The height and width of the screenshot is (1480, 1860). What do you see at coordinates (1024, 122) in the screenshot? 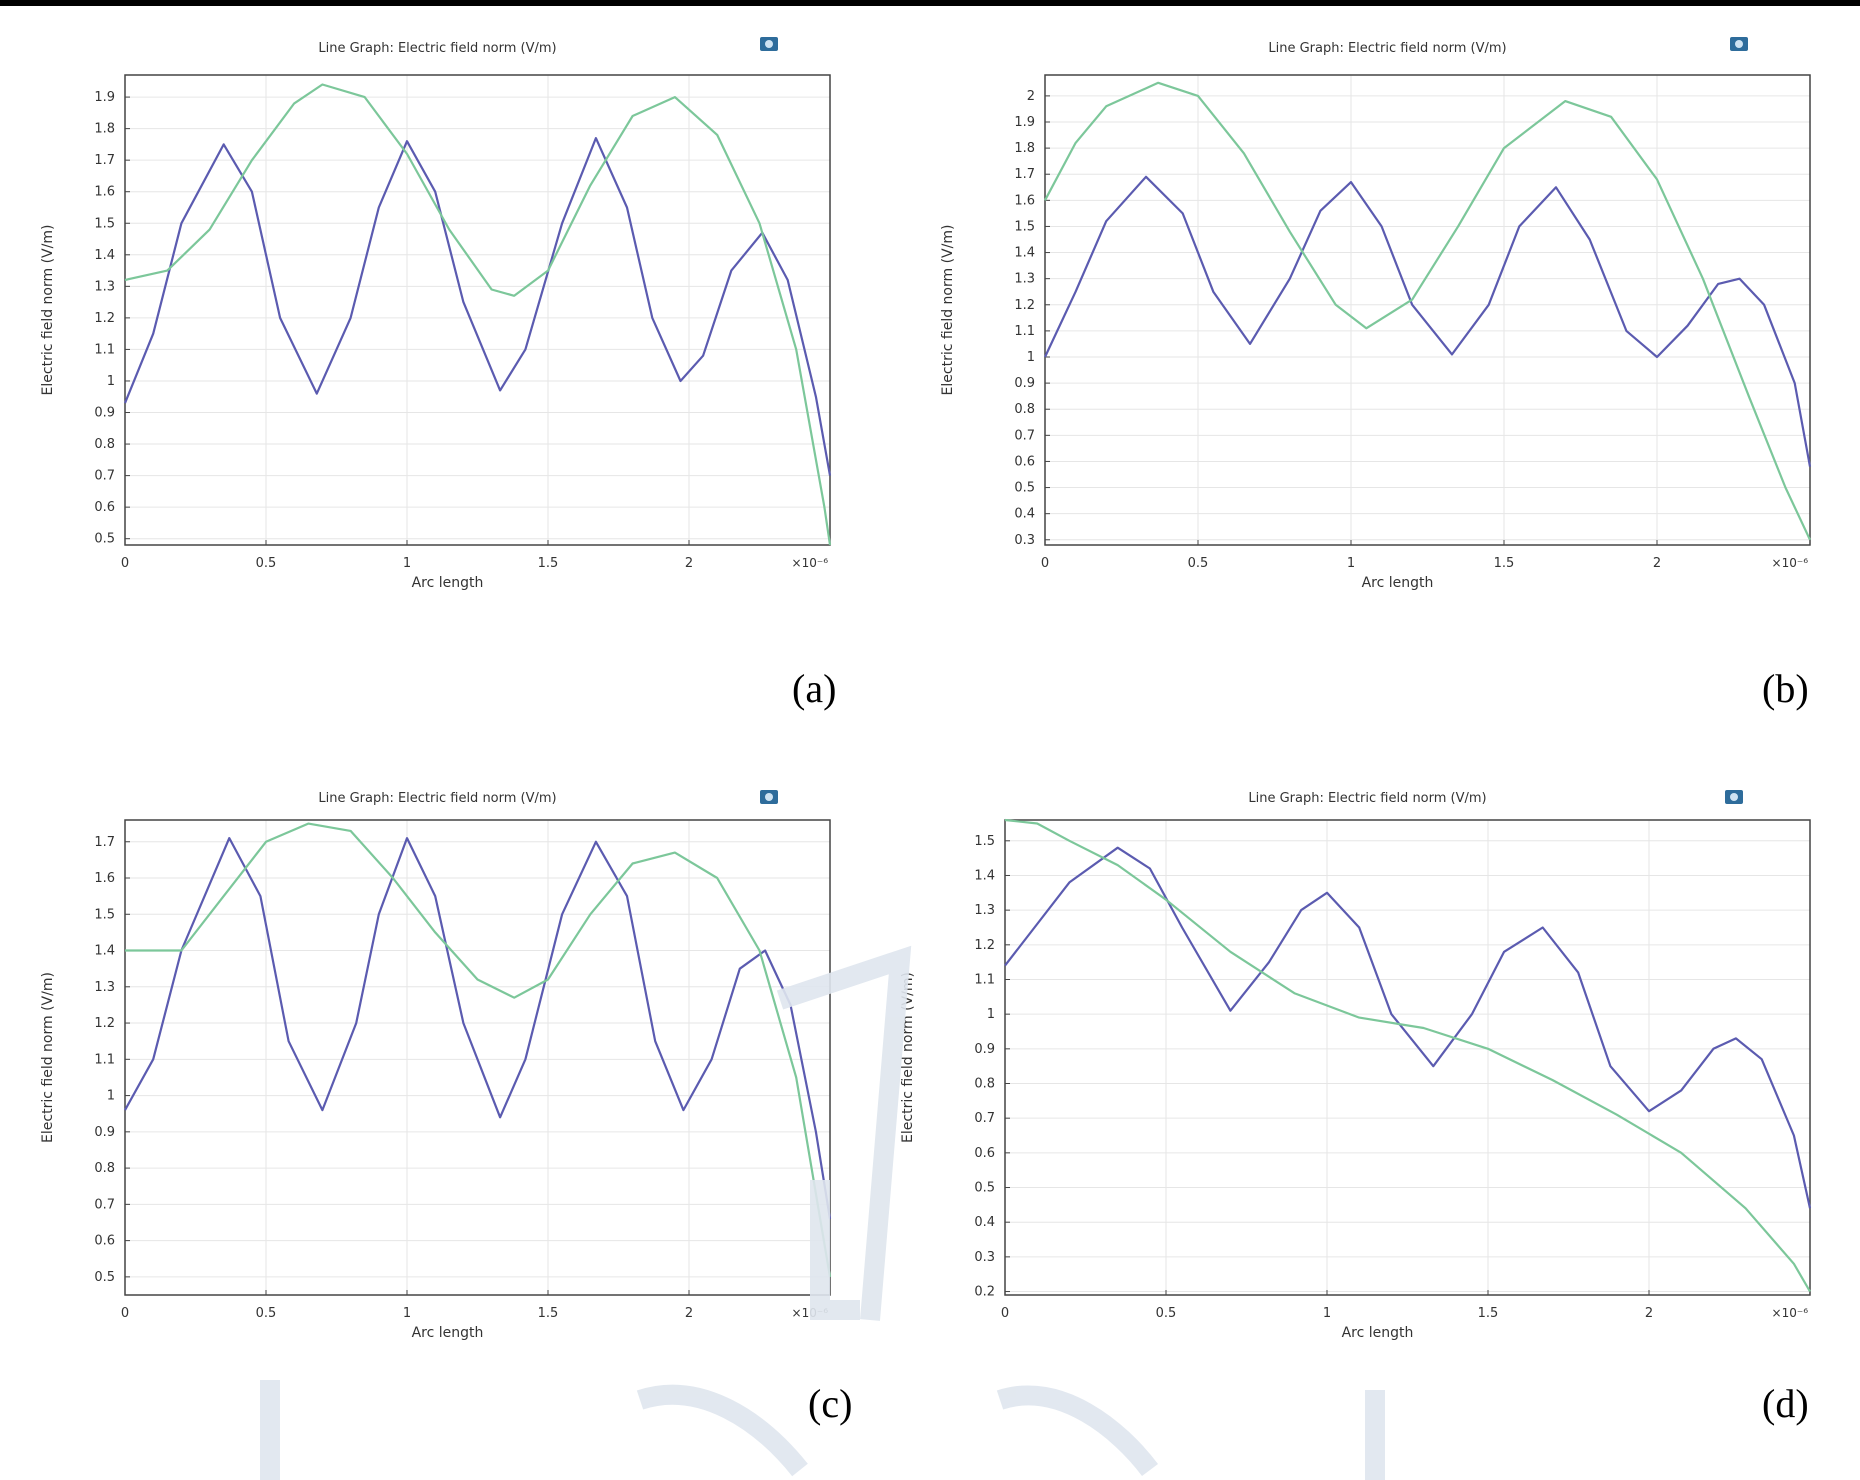
I see `y-tick-label: 1.9` at bounding box center [1024, 122].